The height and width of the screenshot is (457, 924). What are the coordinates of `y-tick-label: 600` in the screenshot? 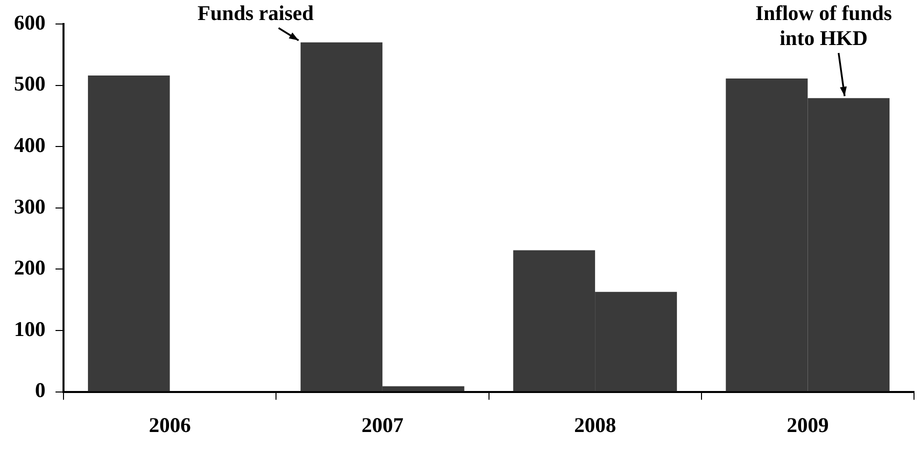 It's located at (30, 22).